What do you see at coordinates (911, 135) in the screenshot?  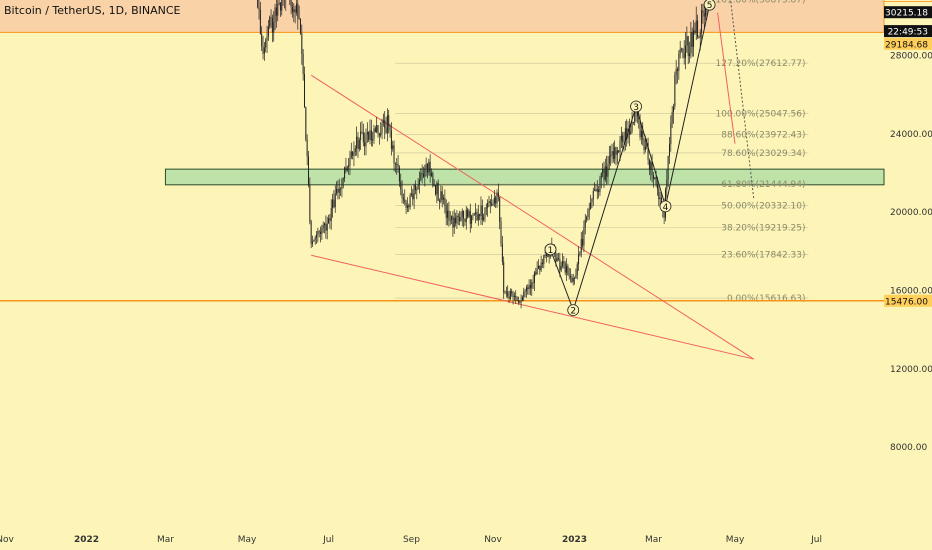 I see `y-tick-label: 24000.00` at bounding box center [911, 135].